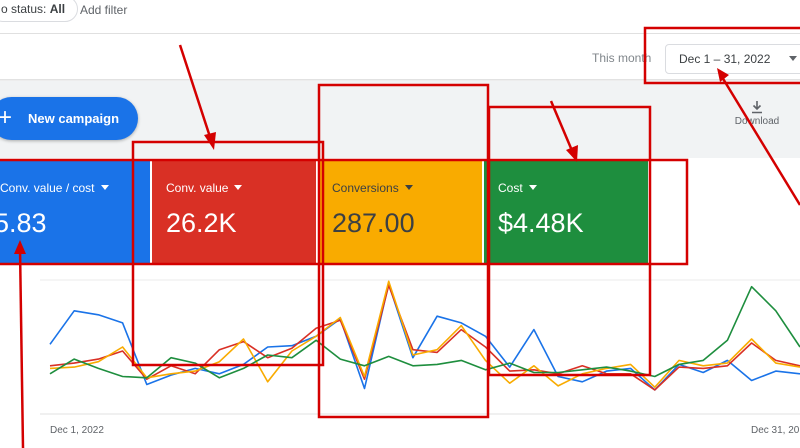 This screenshot has height=448, width=800. What do you see at coordinates (622, 58) in the screenshot?
I see `period-label: This month` at bounding box center [622, 58].